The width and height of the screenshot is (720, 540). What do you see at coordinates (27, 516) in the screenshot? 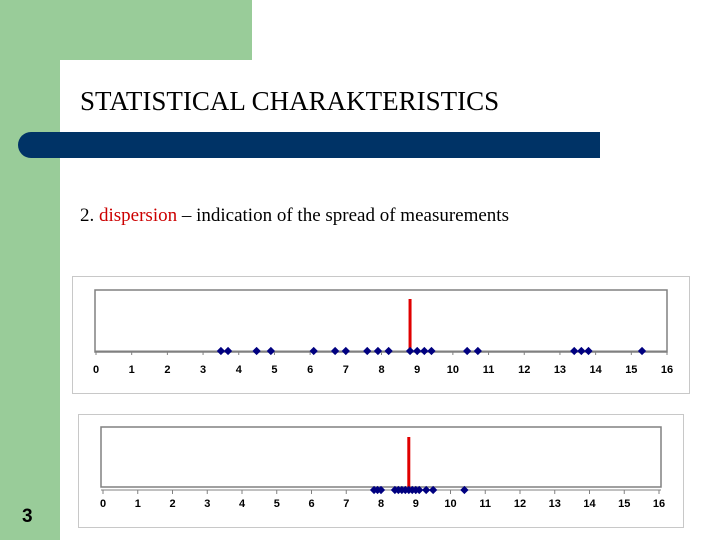
I see `page-number: 3` at bounding box center [27, 516].